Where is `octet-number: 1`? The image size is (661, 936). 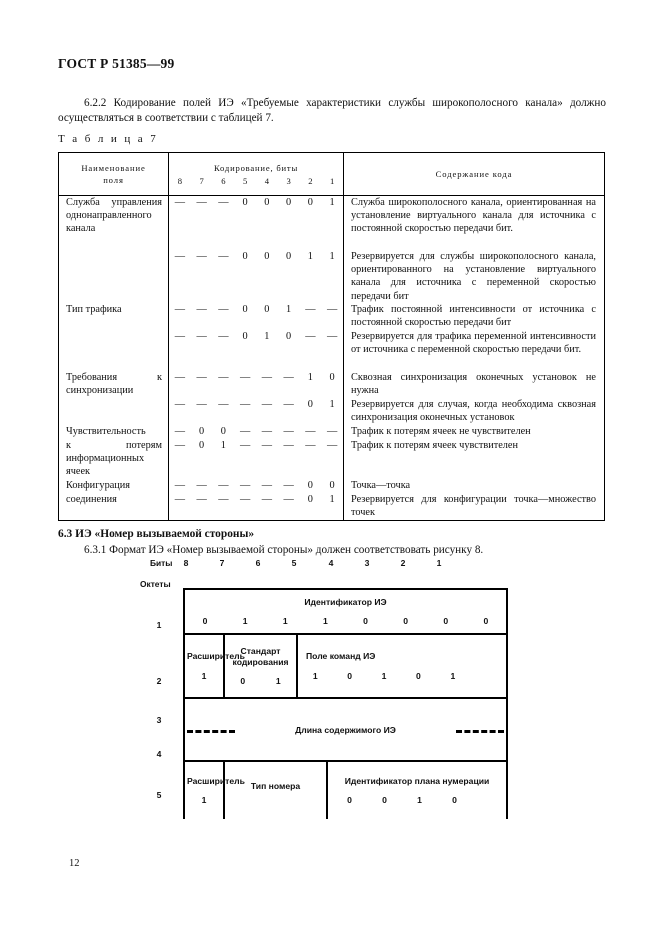
octet-number: 1 is located at coordinates (159, 625).